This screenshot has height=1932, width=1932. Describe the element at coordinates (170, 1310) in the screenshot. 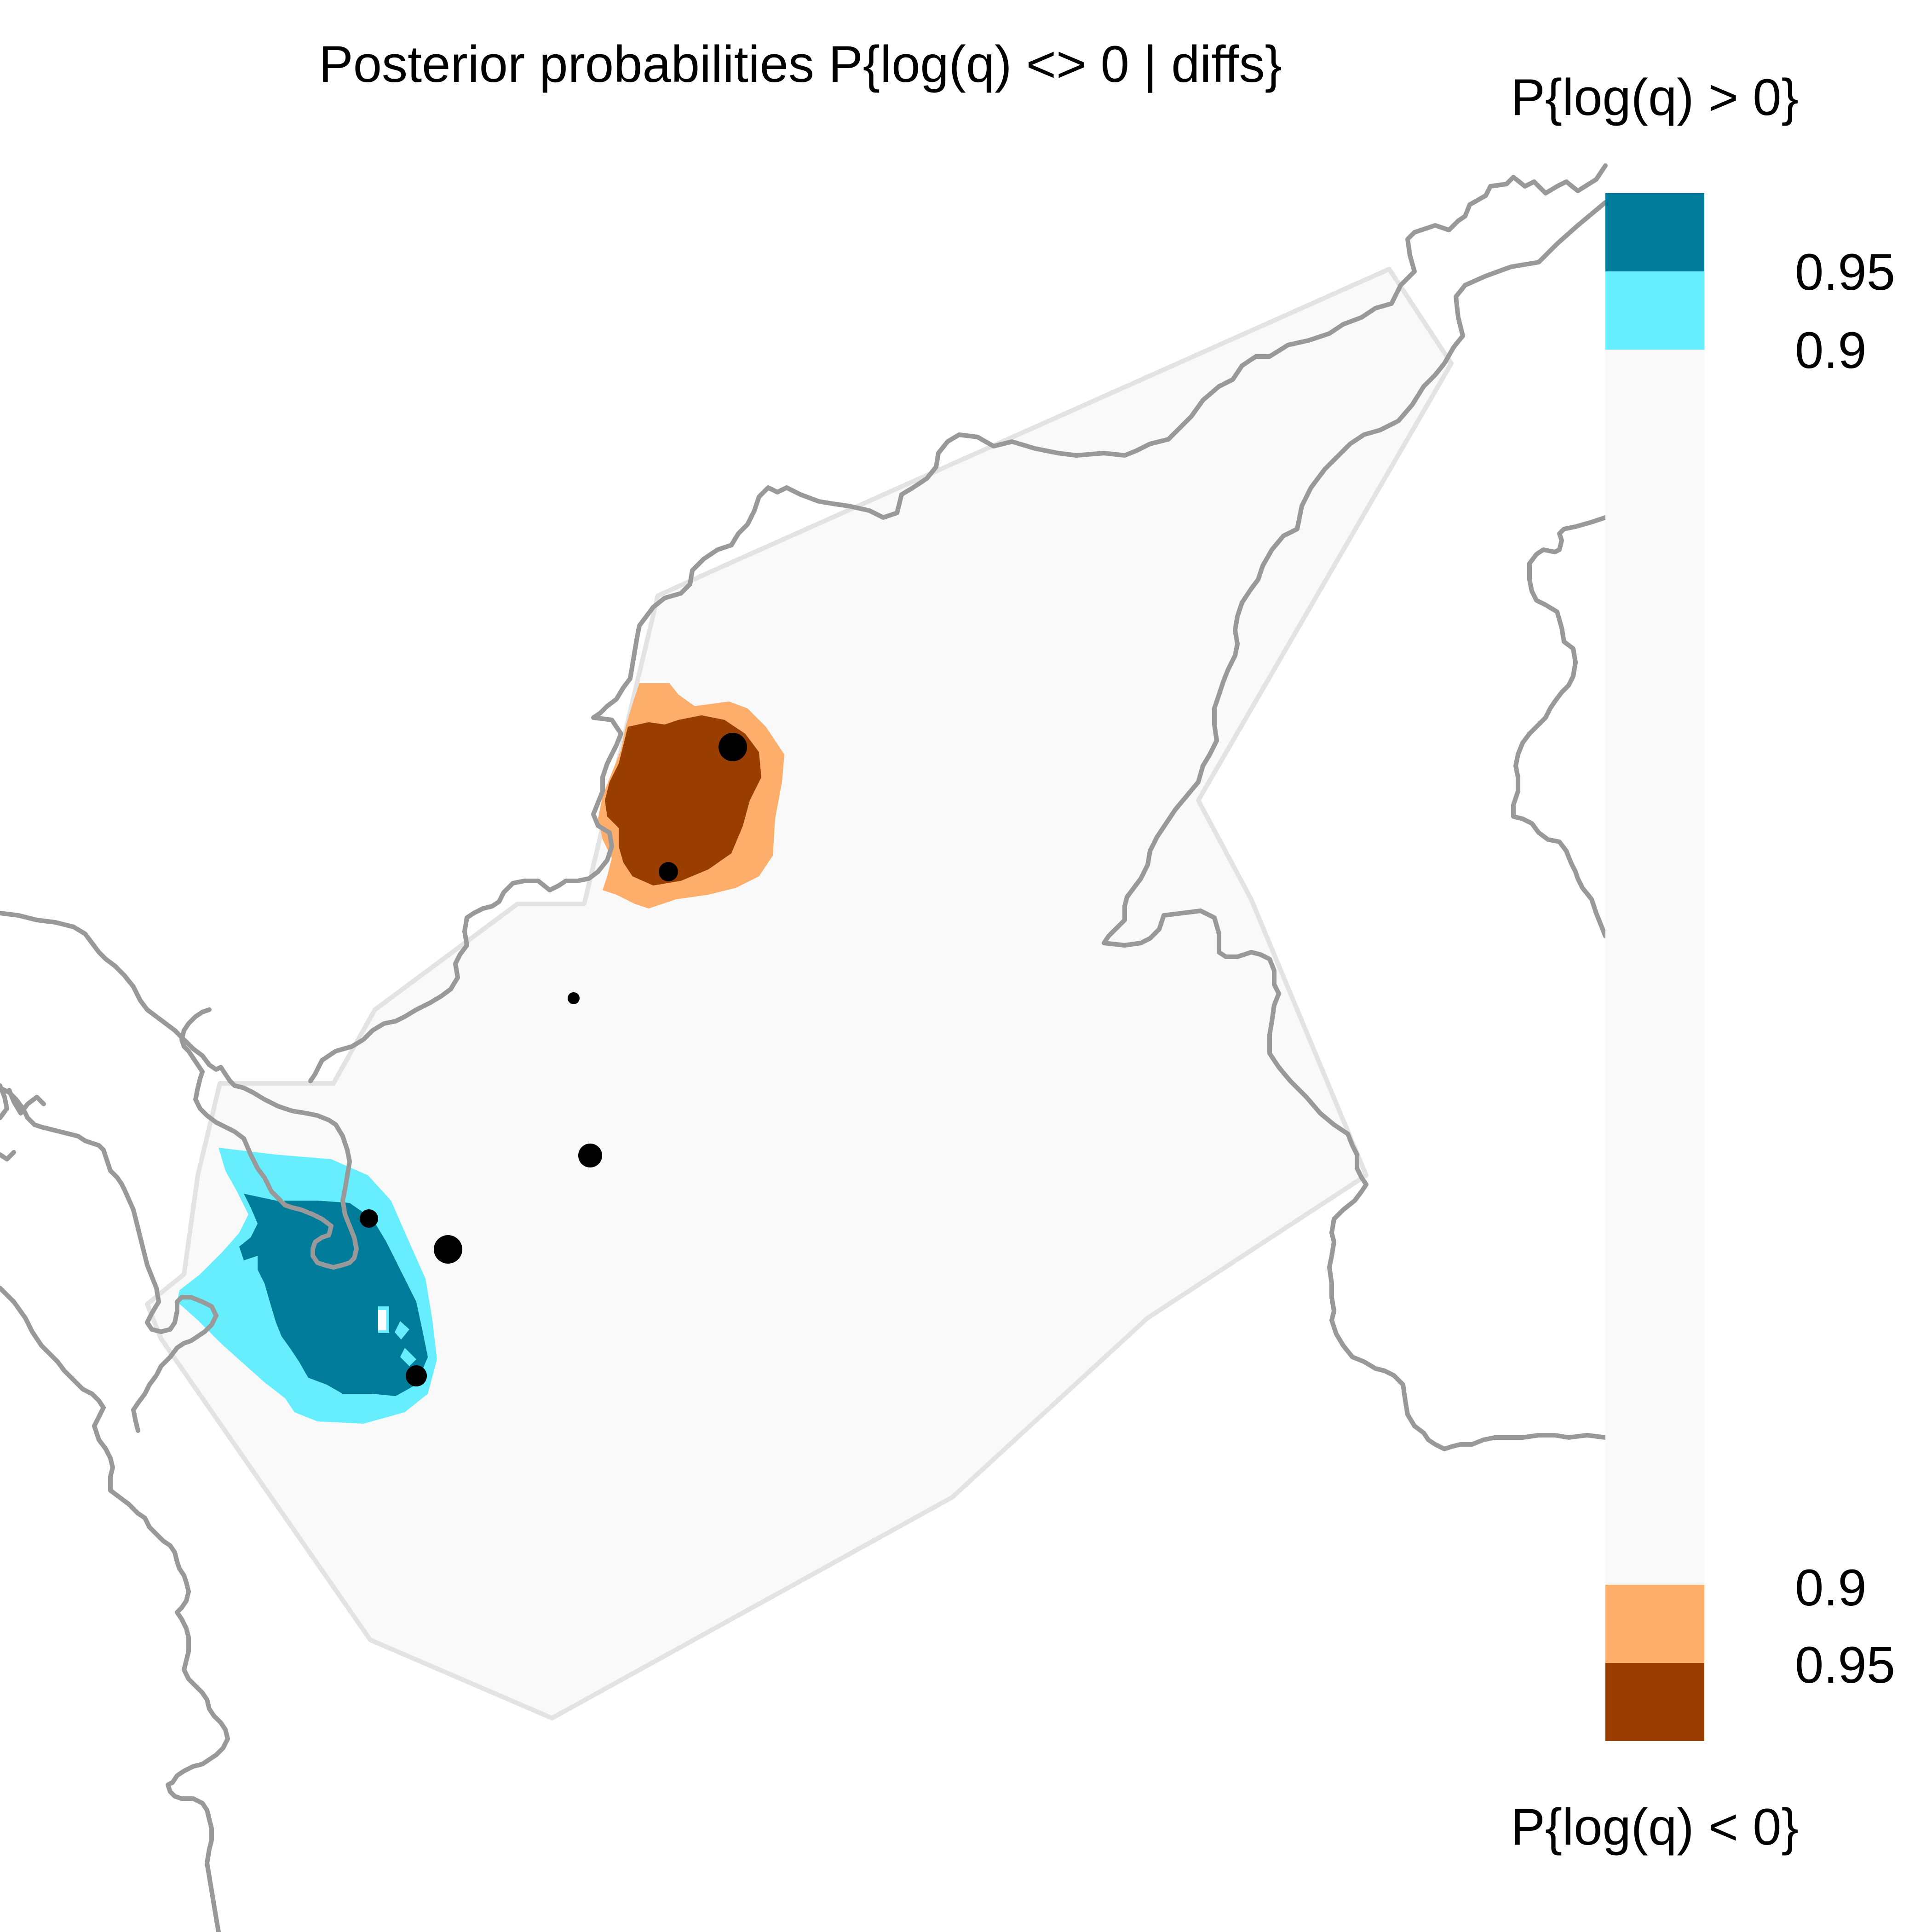

I see `coastline-peninsula` at that location.